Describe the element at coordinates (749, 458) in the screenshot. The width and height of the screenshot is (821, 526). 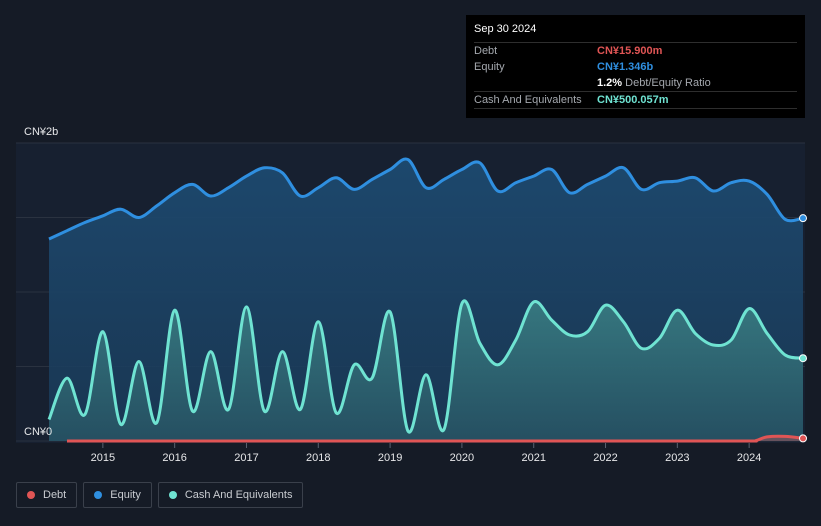
I see `x-tick-label-2024: 2024` at that location.